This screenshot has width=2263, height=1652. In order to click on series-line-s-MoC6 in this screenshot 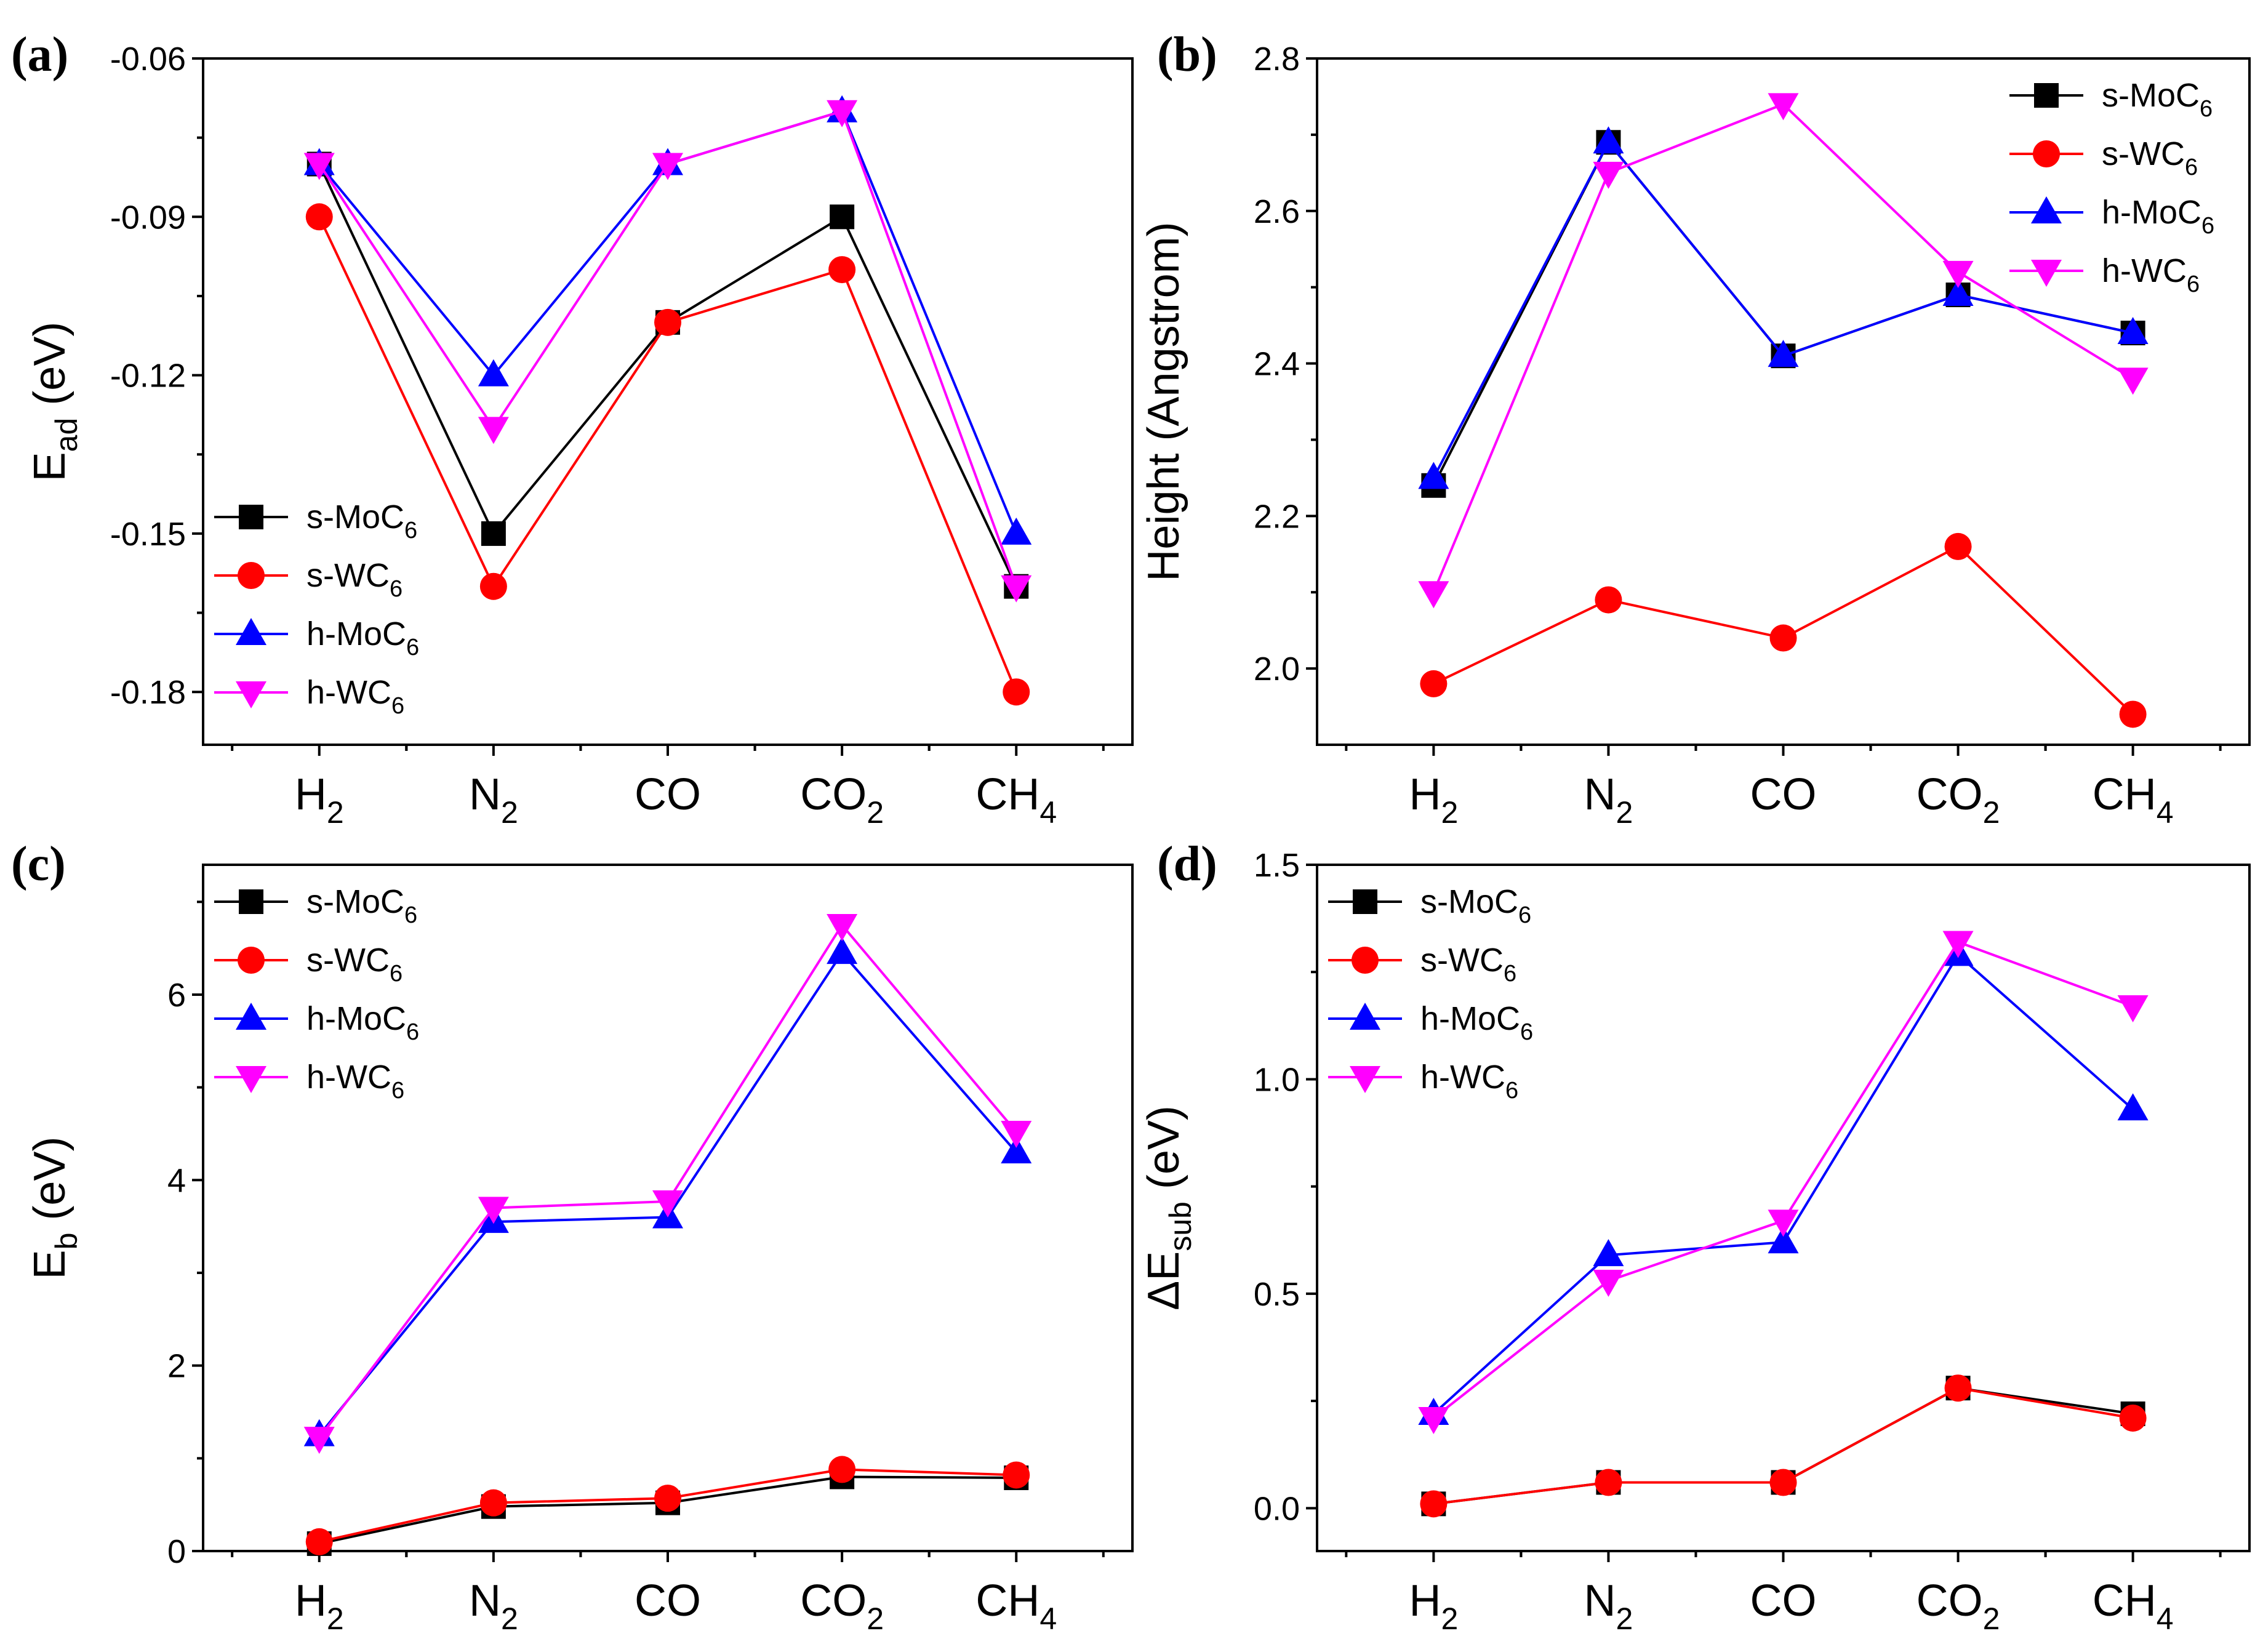, I will do `click(668, 375)`.